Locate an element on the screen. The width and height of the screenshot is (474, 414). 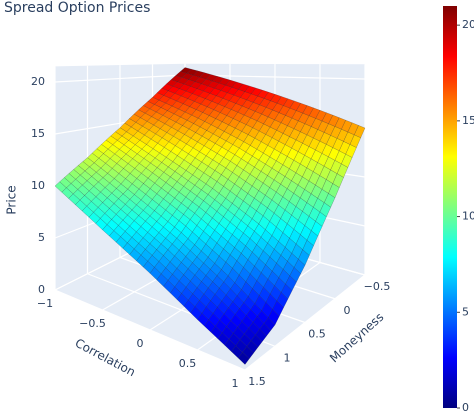
y-tick-label: 0.5 is located at coordinates (317, 334).